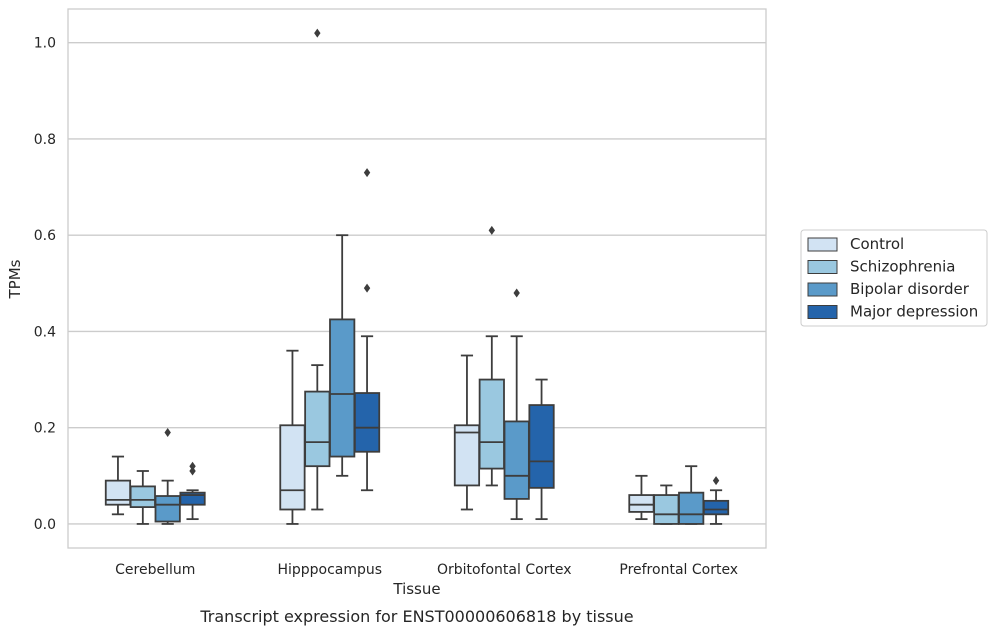  I want to click on x-tick-label: Hipppocampus, so click(329, 570).